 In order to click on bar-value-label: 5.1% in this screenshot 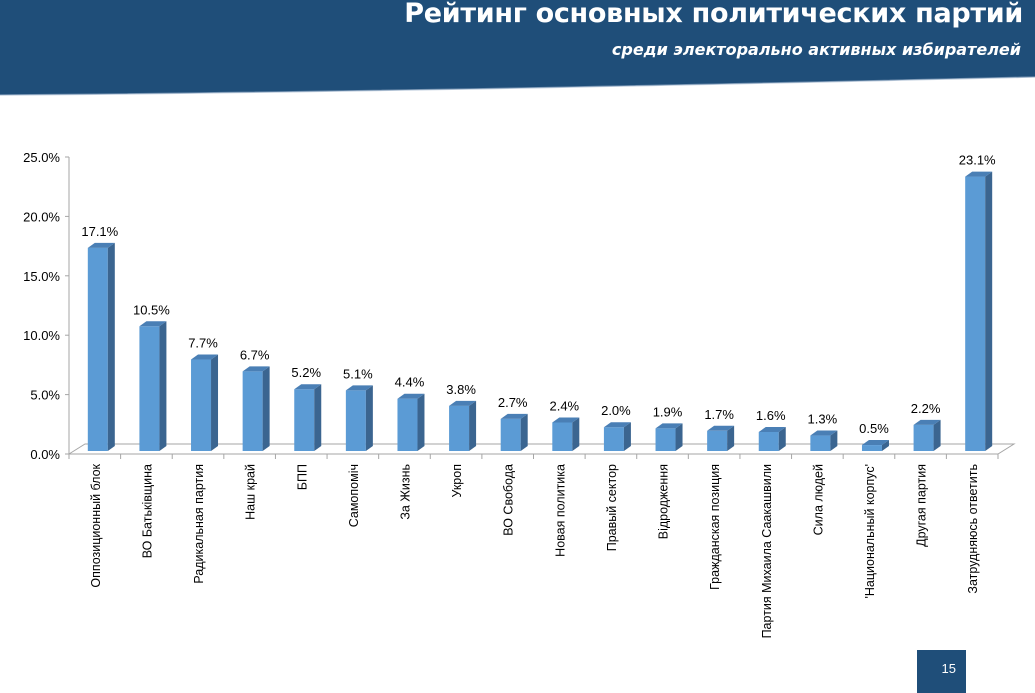, I will do `click(358, 373)`.